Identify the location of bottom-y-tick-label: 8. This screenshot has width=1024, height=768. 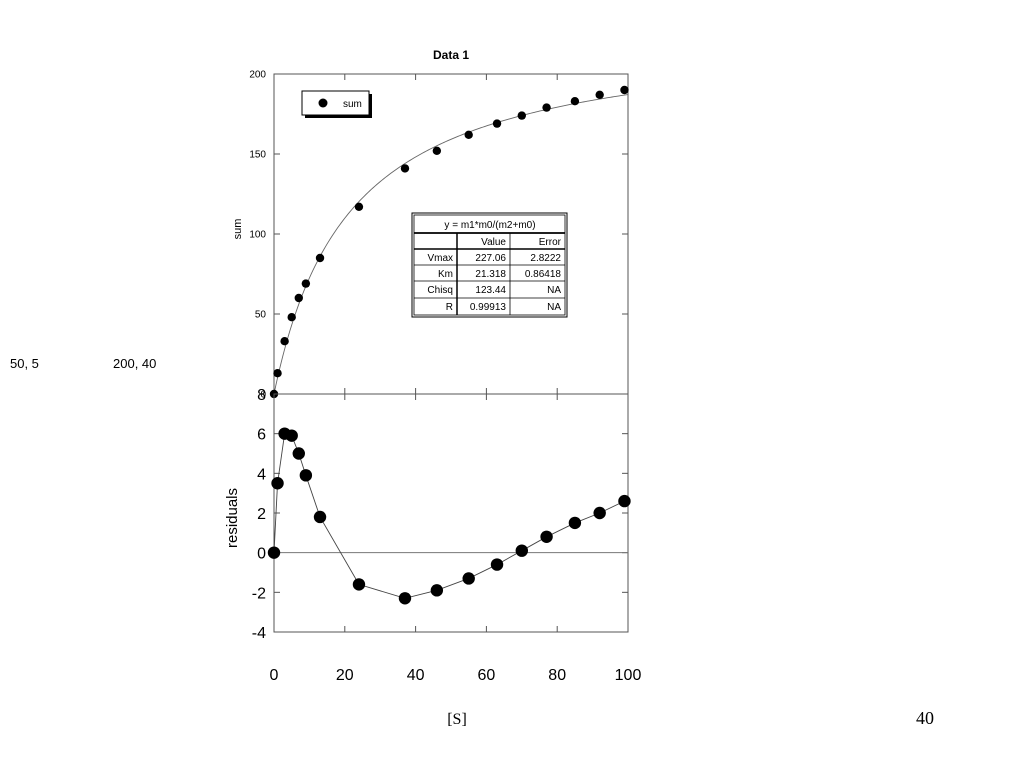
(261, 395).